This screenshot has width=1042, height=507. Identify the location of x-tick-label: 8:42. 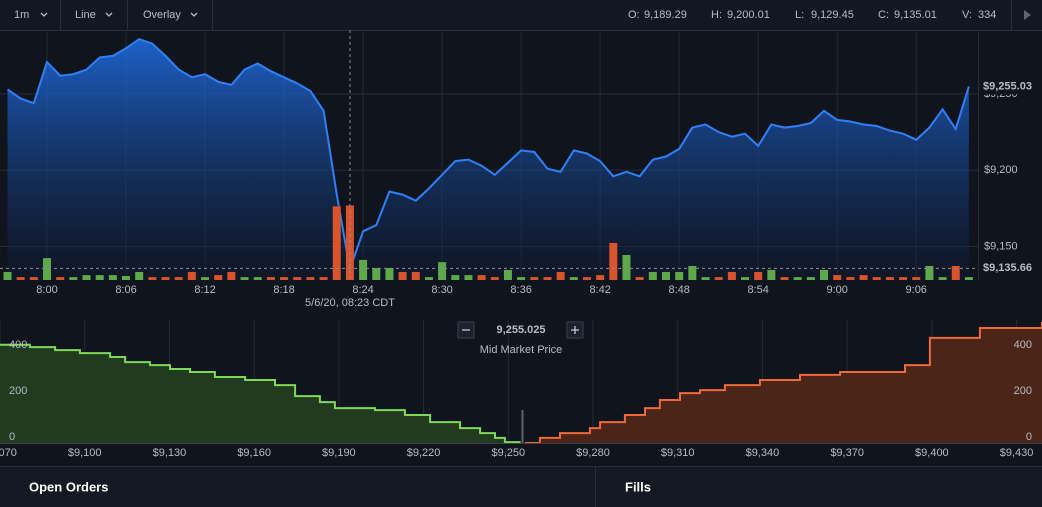
(599, 290).